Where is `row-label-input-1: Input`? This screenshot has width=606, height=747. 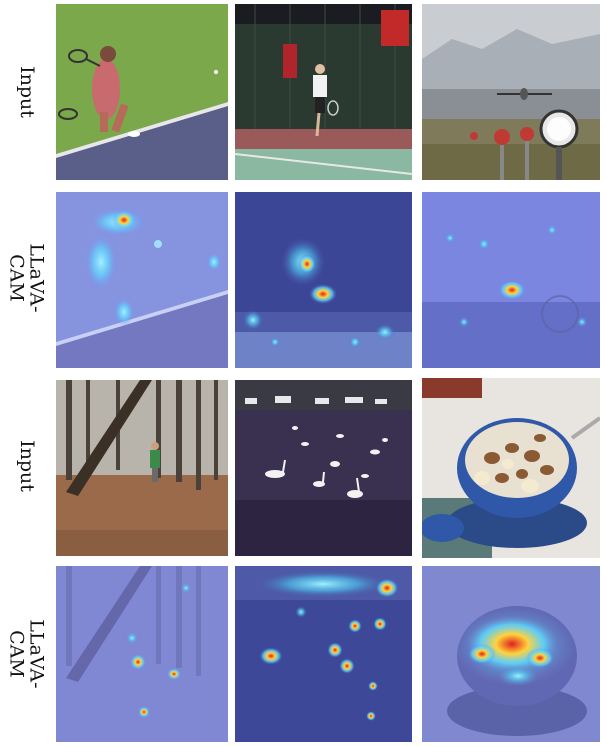 row-label-input-1: Input is located at coordinates (27, 92).